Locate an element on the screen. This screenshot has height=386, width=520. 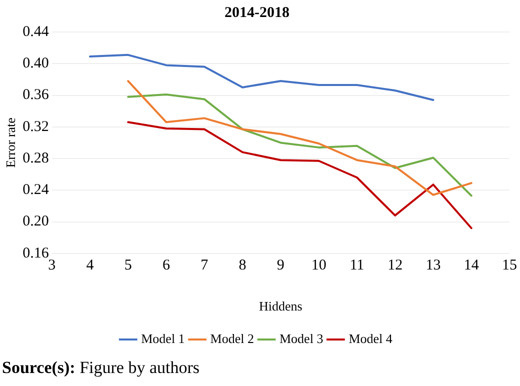
x-tick-label: 14 is located at coordinates (472, 265).